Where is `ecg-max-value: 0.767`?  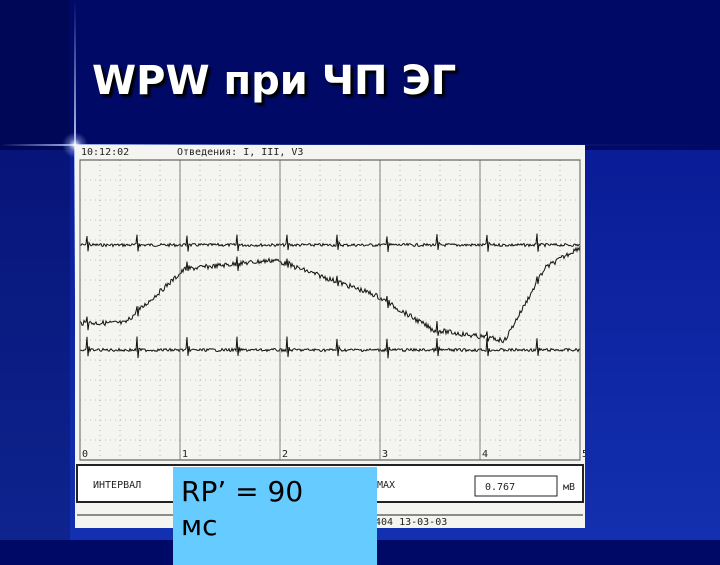 ecg-max-value: 0.767 is located at coordinates (500, 487).